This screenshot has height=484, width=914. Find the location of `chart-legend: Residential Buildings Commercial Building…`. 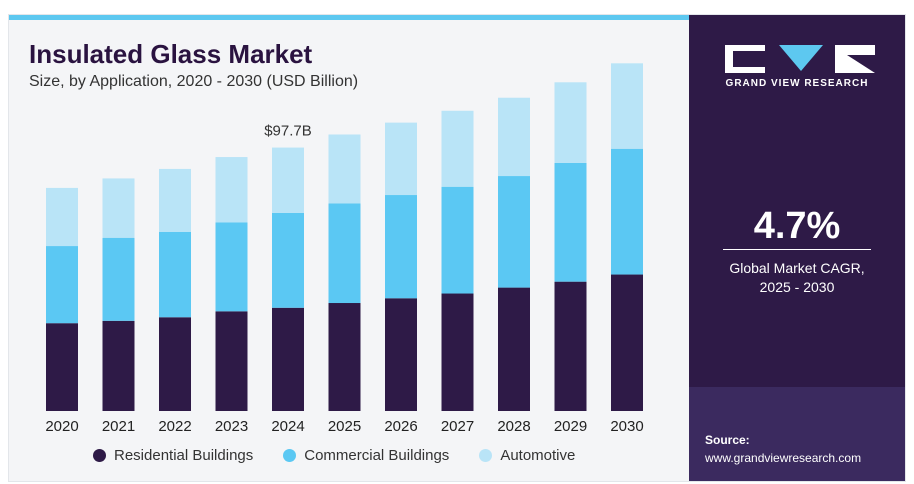

chart-legend: Residential Buildings Commercial Building… is located at coordinates (334, 455).